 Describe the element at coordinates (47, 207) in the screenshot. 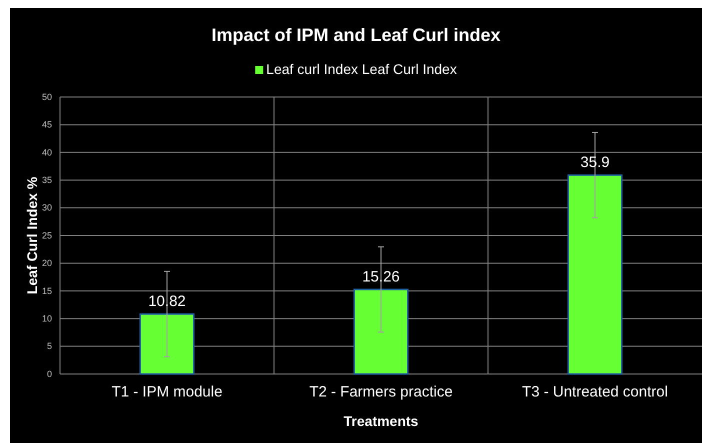

I see `y-tick-label: 30` at that location.